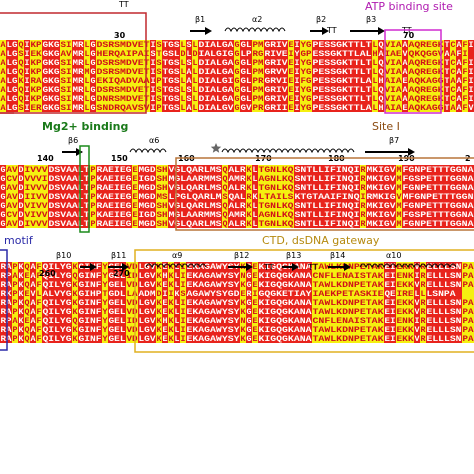 The image size is (474, 474). What do you see at coordinates (321, 19) in the screenshot?
I see `strand-label: β2` at bounding box center [321, 19].